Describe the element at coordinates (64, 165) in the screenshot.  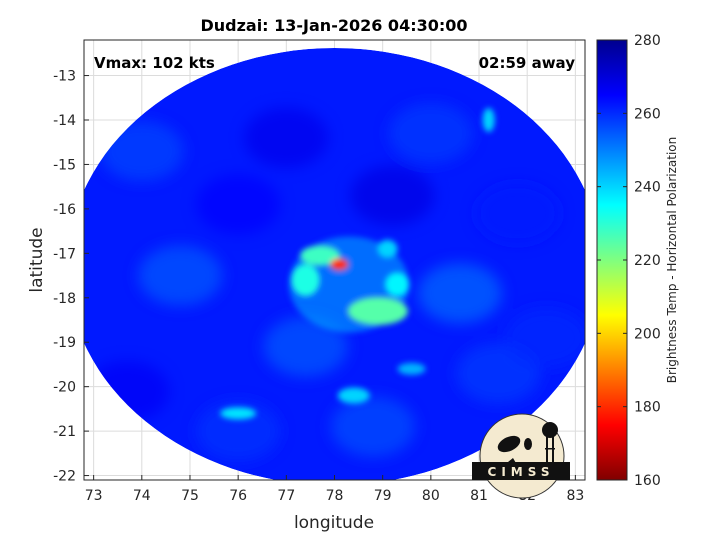
I see `y-tick-label: -15` at that location.